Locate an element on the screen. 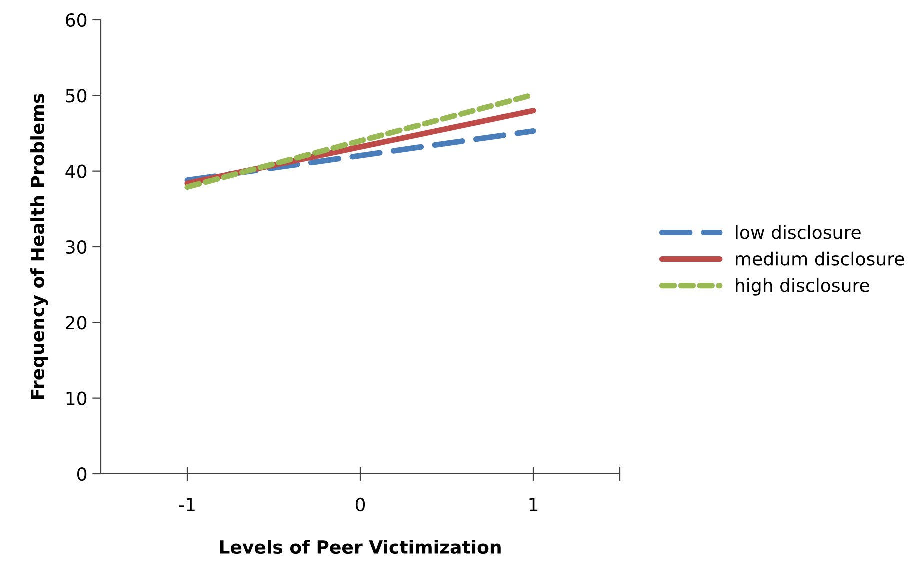  y-tick-label: 20 is located at coordinates (76, 323).